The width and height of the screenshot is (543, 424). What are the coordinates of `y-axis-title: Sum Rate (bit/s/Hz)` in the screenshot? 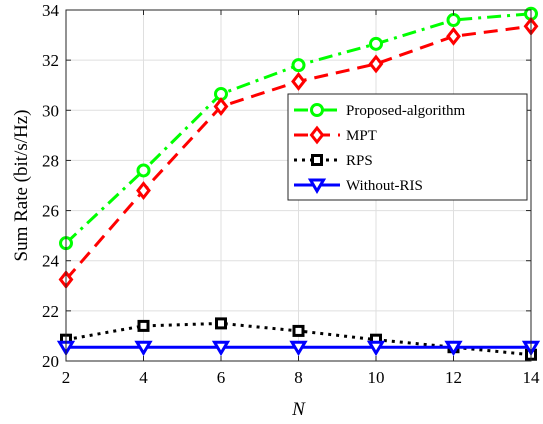 It's located at (21, 186).